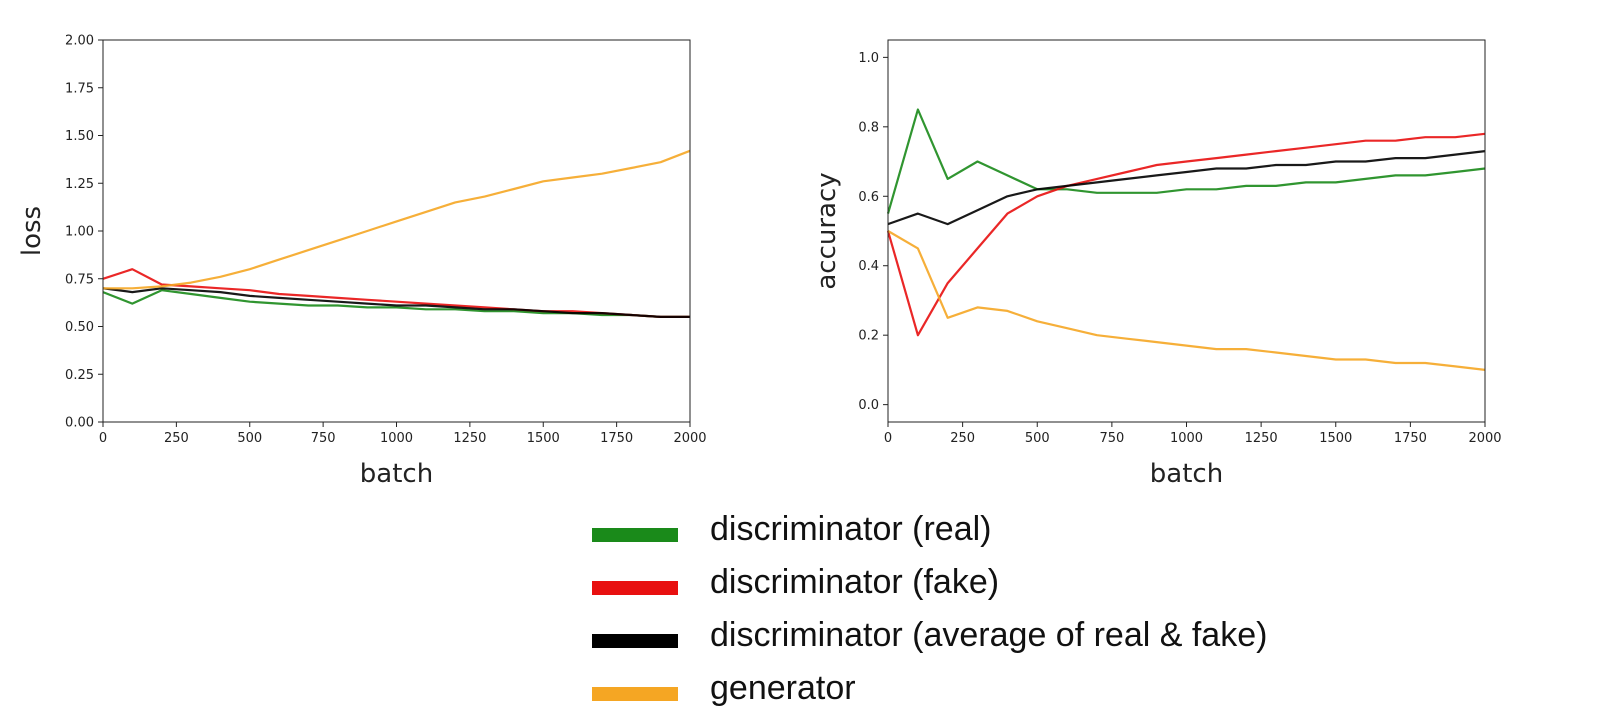 Image resolution: width=1600 pixels, height=726 pixels. Describe the element at coordinates (32, 231) in the screenshot. I see `y-axis-label: loss` at that location.